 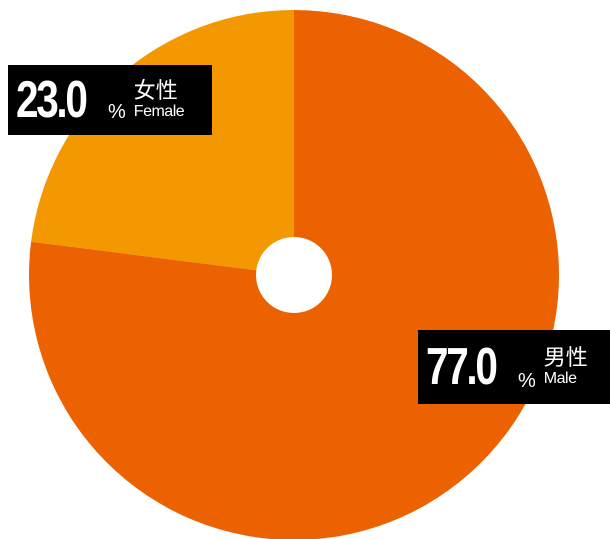 I want to click on data-label-female-value: 23.0, so click(x=52, y=100).